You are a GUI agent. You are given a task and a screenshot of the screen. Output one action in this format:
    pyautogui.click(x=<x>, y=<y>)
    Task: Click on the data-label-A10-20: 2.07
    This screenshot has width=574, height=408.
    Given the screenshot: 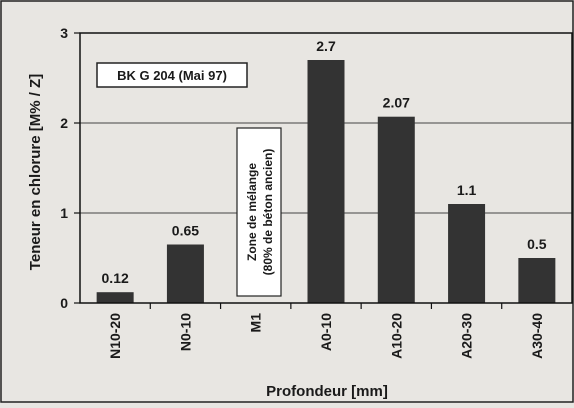 What is the action you would take?
    pyautogui.click(x=396, y=103)
    